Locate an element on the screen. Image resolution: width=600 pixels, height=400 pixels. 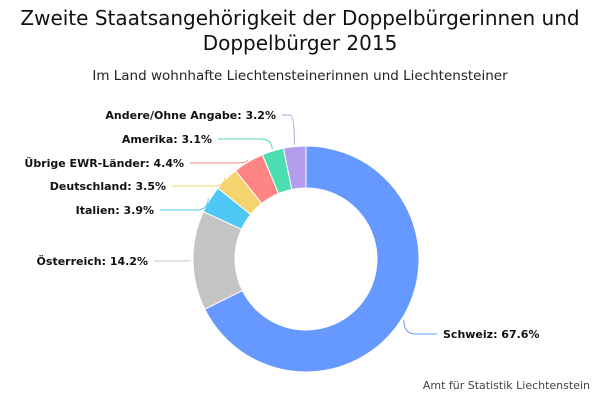
data-label-0: Schweiz: 67.6% is located at coordinates (491, 334).